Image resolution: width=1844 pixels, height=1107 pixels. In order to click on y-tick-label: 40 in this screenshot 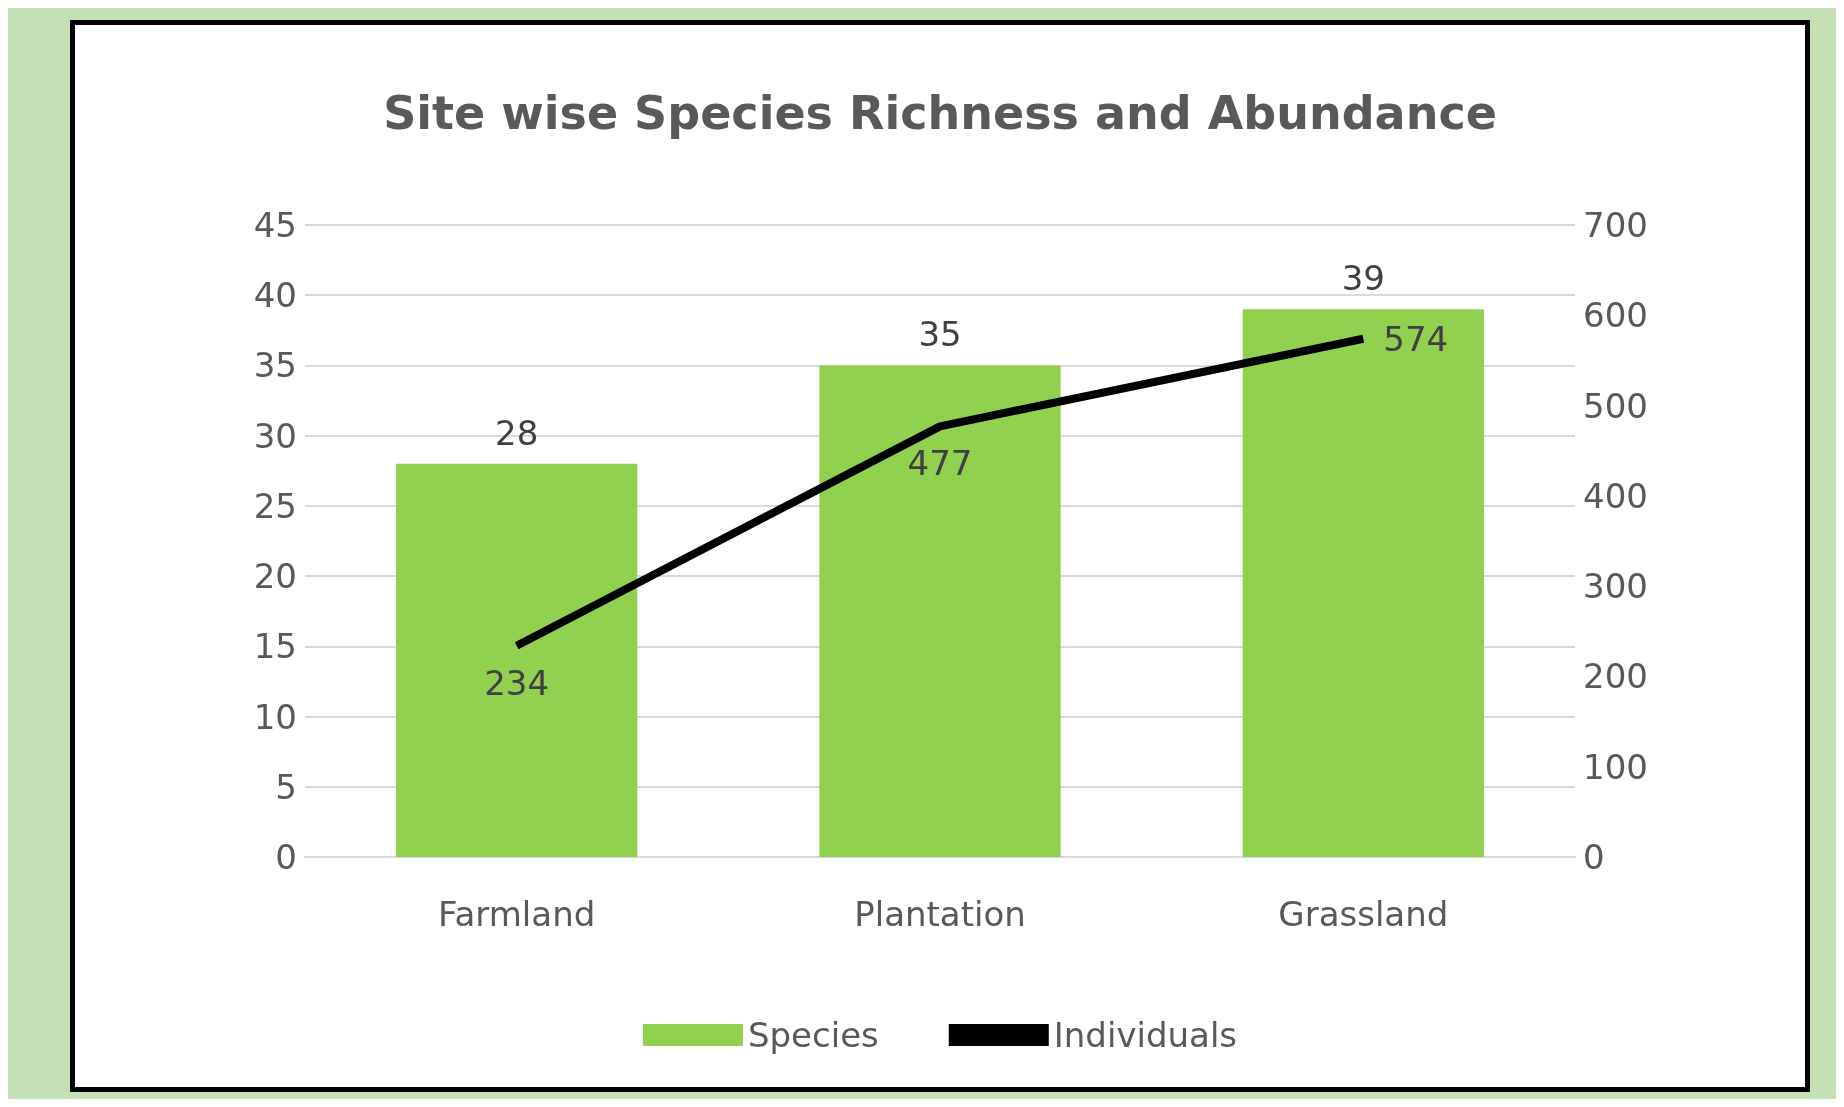, I will do `click(275, 295)`.